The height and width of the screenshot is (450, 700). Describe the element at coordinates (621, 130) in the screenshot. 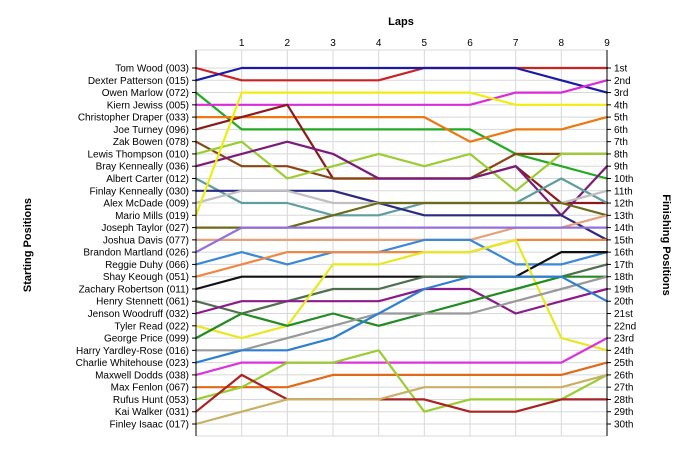

I see `right-tick-label: 6th` at that location.